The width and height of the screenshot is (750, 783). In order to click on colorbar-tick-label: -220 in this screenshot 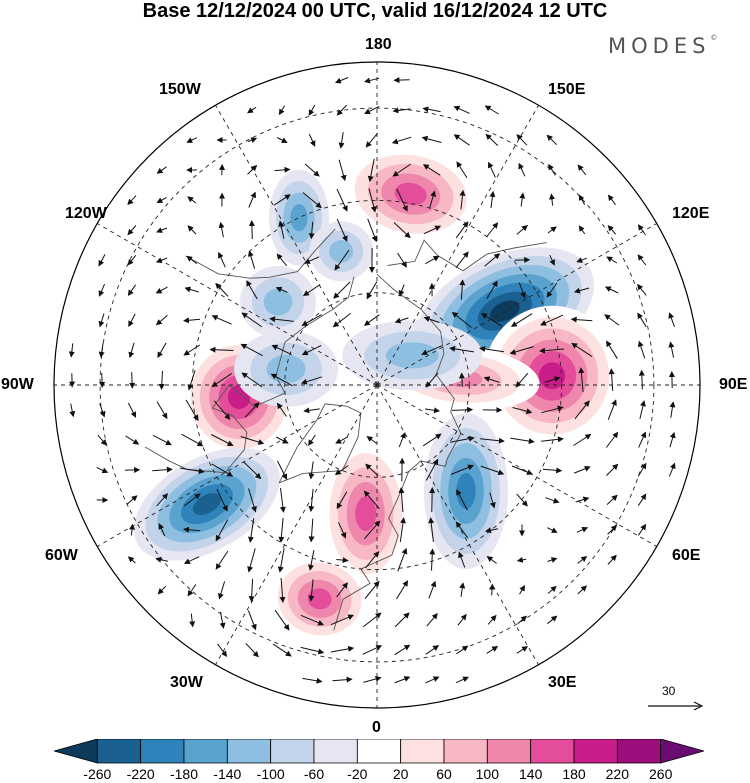, I will do `click(140, 774)`.